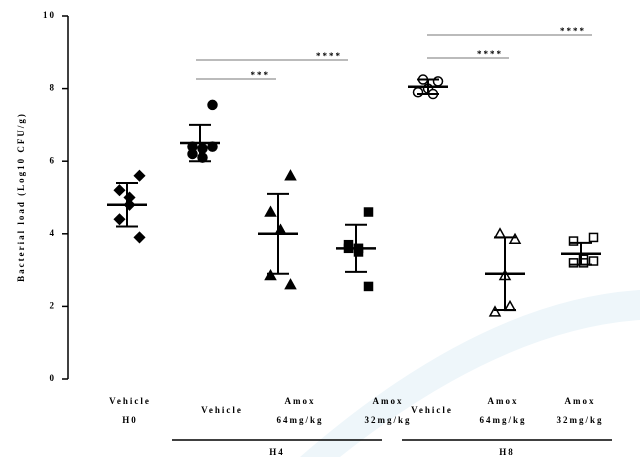  What do you see at coordinates (261, 75) in the screenshot?
I see `significance-label: ***` at bounding box center [261, 75].